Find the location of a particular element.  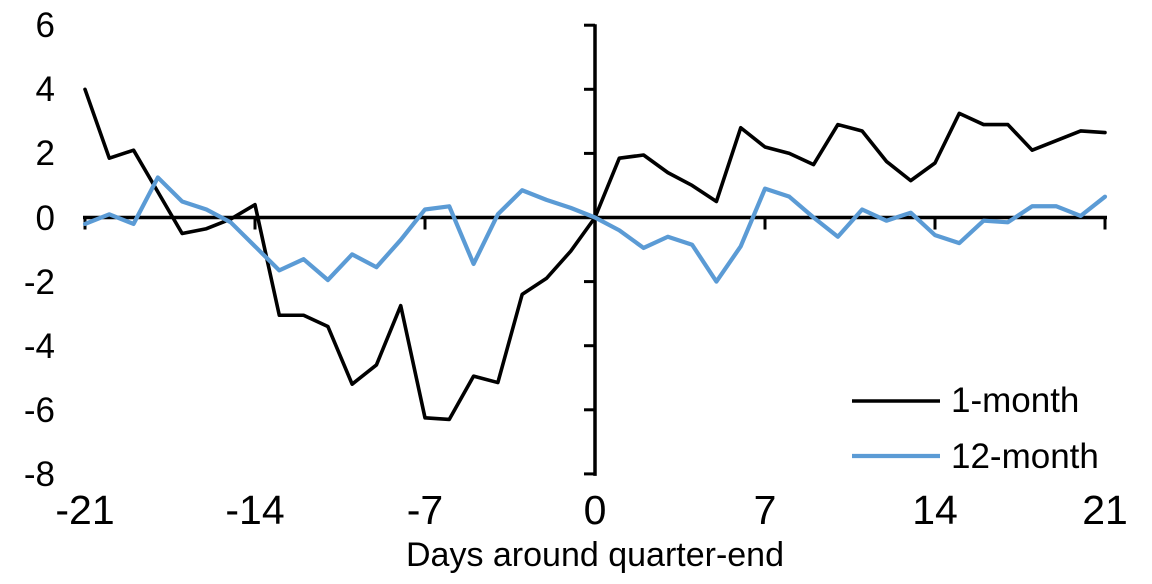

y-tick-label: -4 is located at coordinates (39, 346).